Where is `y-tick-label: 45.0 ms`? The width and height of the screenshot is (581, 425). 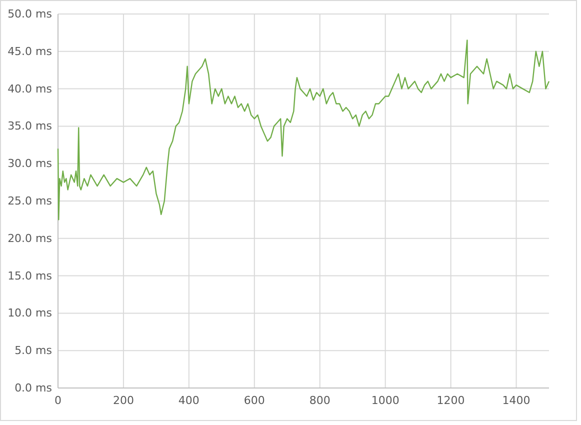 y-tick-label: 45.0 ms is located at coordinates (30, 51).